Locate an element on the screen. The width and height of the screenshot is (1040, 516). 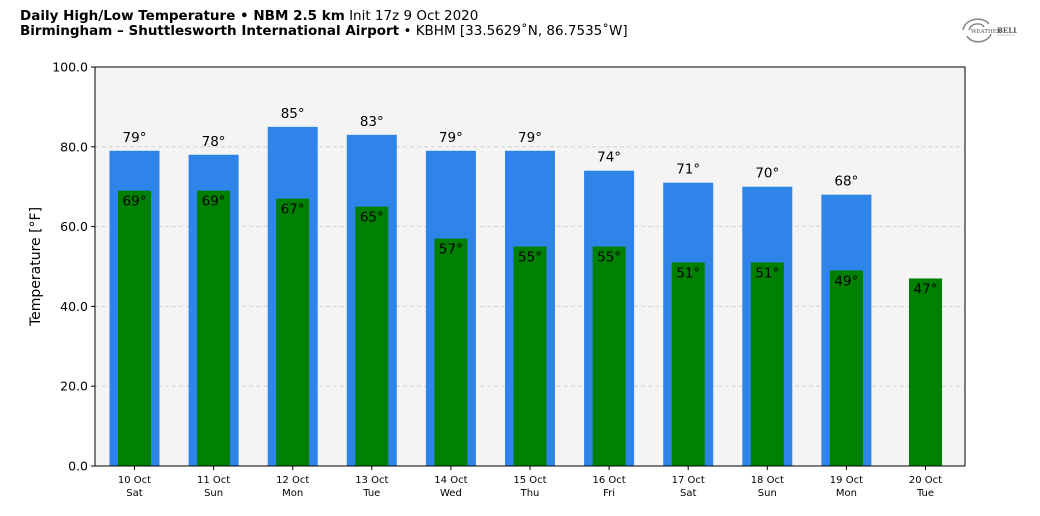
weatherbell-logo-icon: WEATHER BELL is located at coordinates (989, 30).